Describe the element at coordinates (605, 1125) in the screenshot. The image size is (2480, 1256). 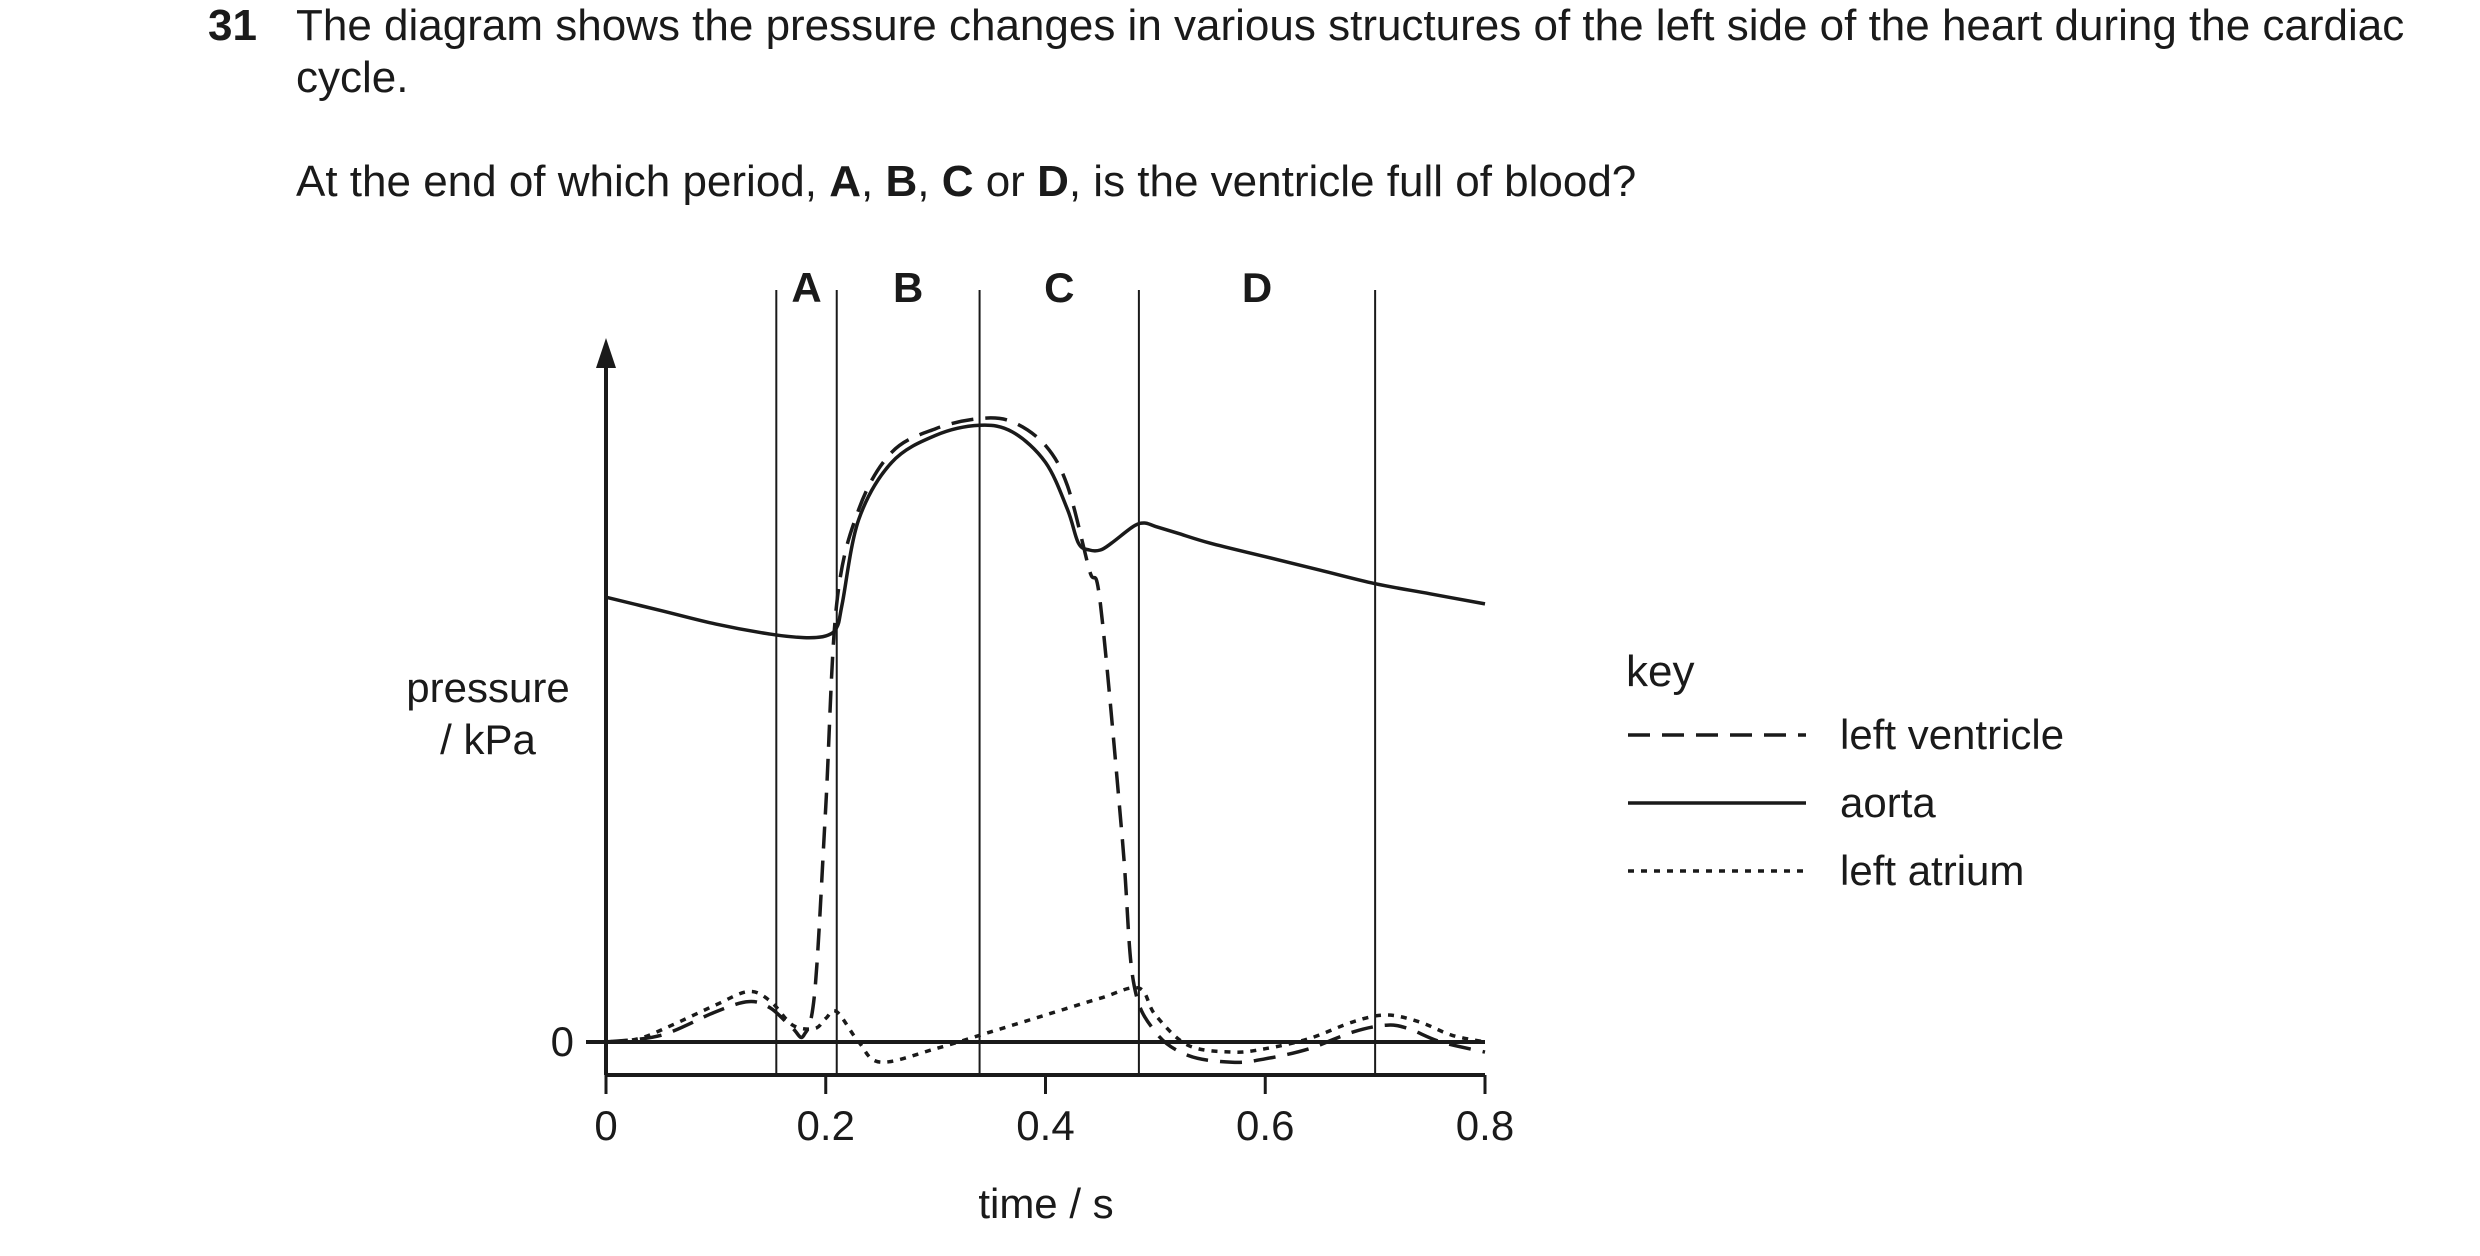
I see `x-tick-label: 0` at that location.